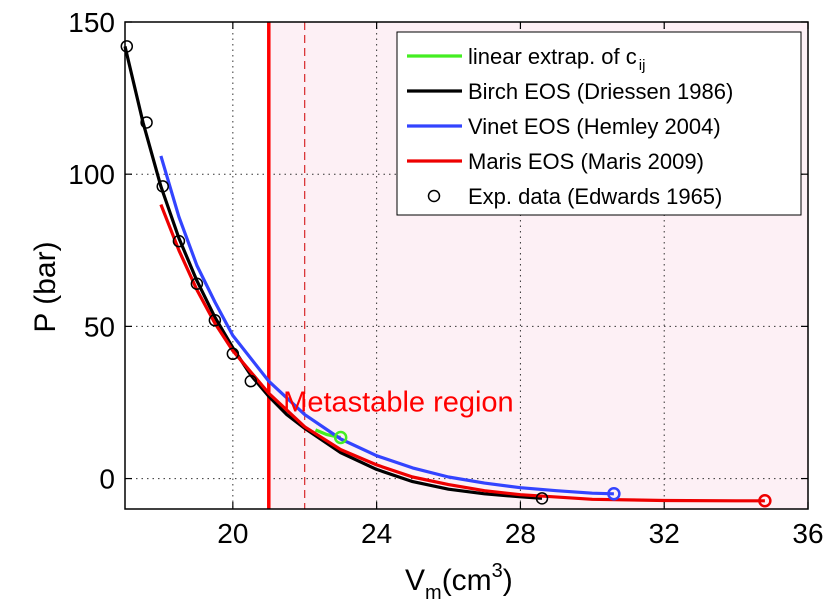 This screenshot has height=612, width=839. I want to click on legend-label: Vinet EOS (Hemley 2004), so click(594, 126).